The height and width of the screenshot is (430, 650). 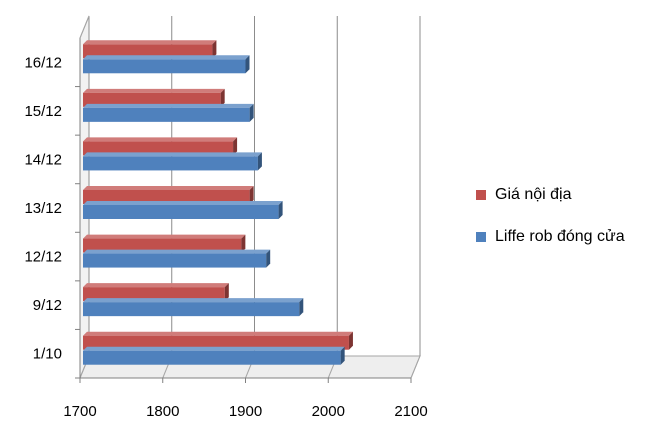 I want to click on x-tick-label: 1700, so click(x=79, y=411).